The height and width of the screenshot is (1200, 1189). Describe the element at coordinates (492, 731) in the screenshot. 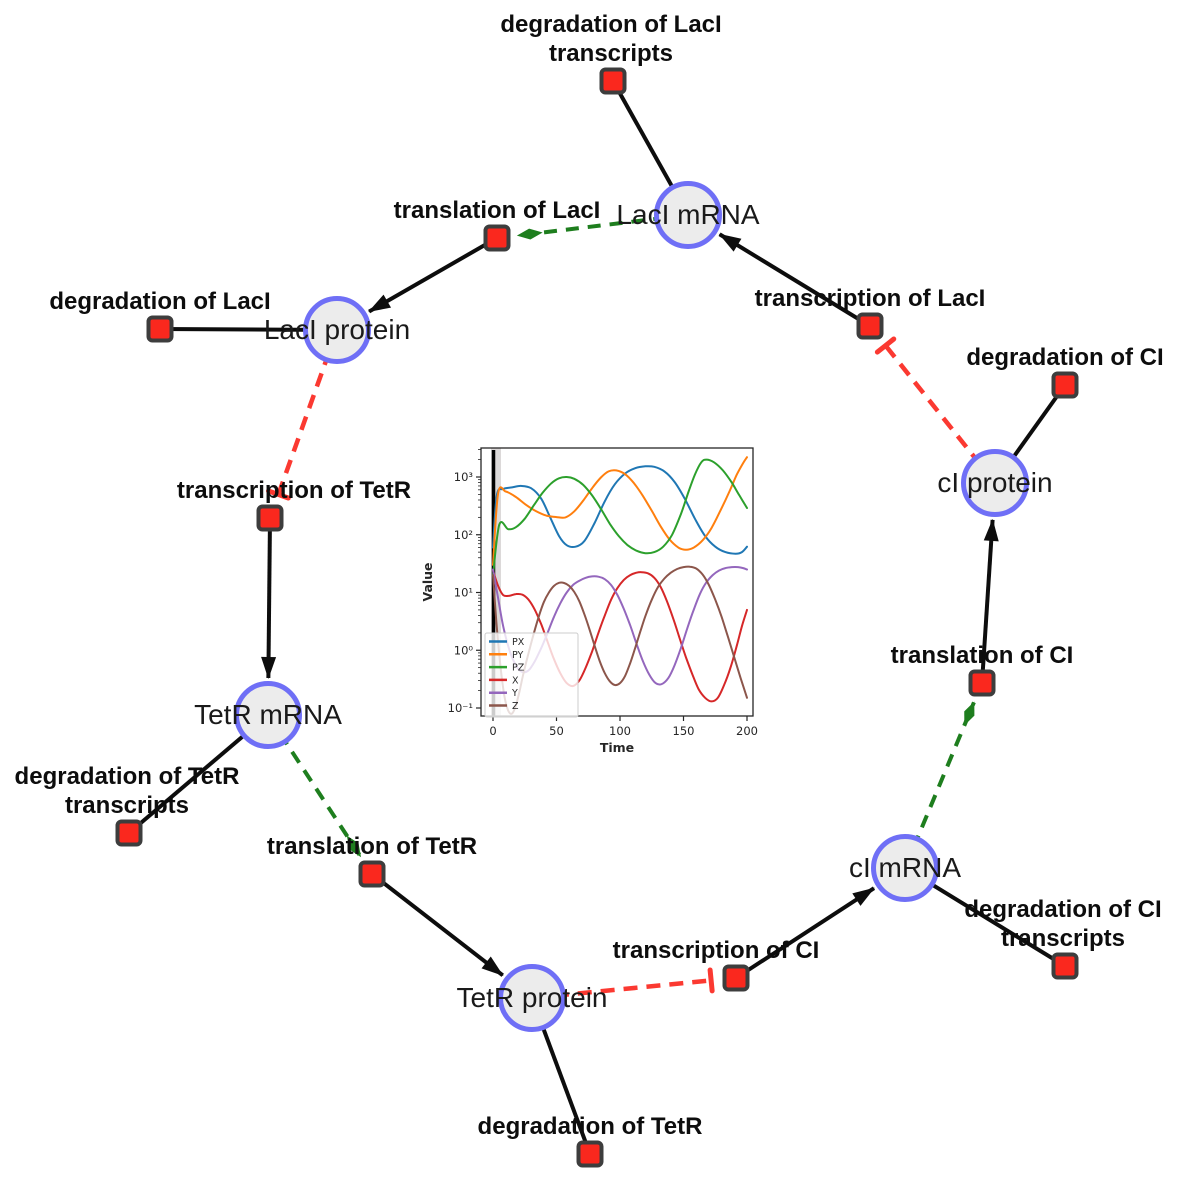

I see `x-tick-label: 0` at that location.